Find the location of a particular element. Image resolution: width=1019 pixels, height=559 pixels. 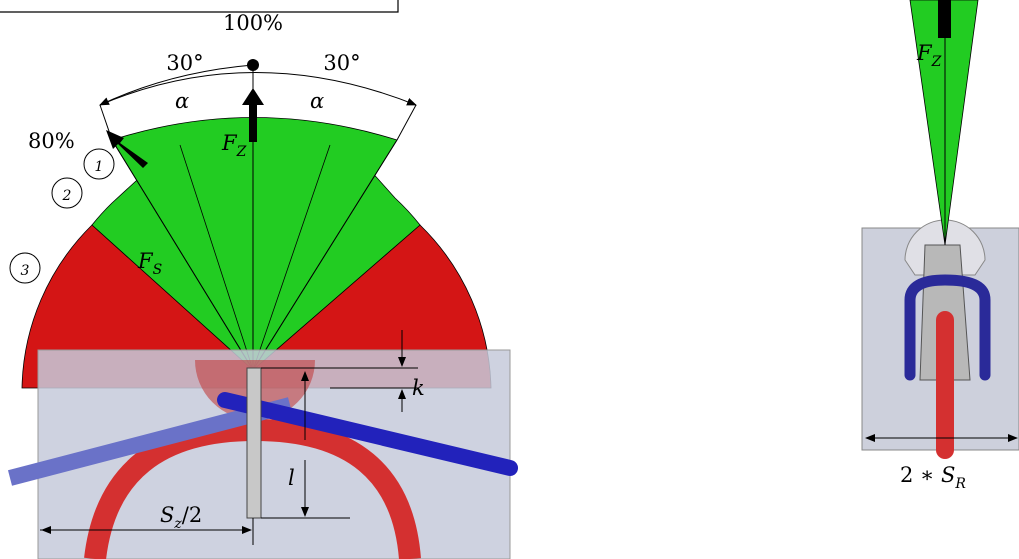

label: l is located at coordinates (291, 478).